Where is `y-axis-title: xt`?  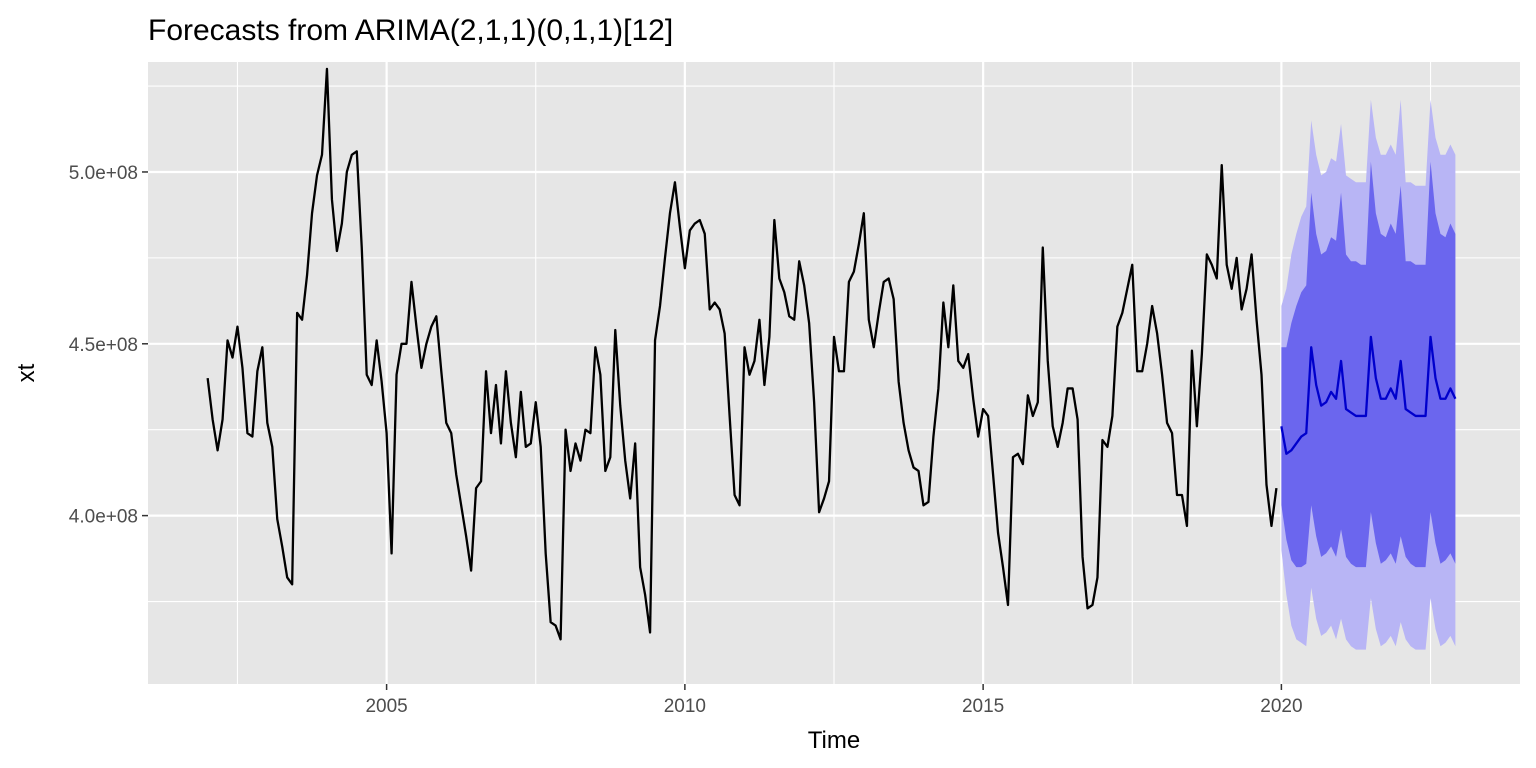 y-axis-title: xt is located at coordinates (26, 372).